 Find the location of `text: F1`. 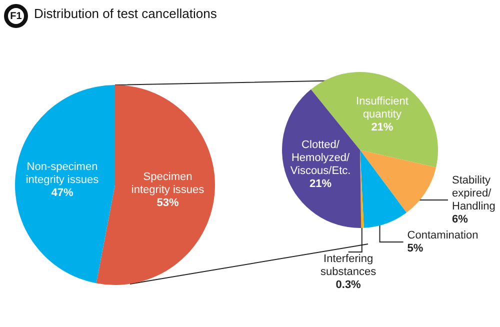

text: F1 is located at coordinates (16, 16).